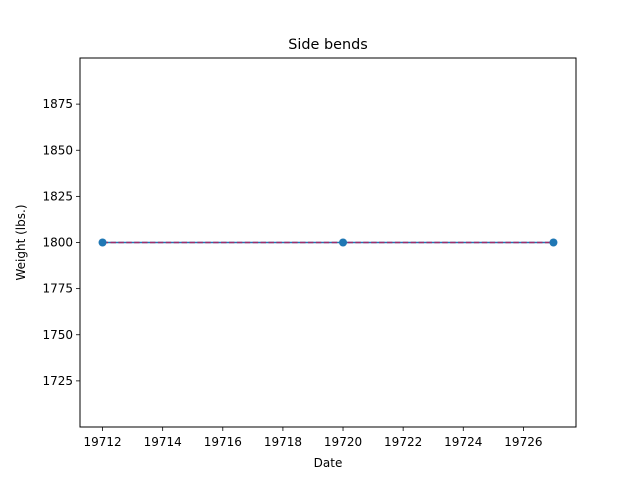 The image size is (640, 480). I want to click on y-tick-label: 1725, so click(57, 381).